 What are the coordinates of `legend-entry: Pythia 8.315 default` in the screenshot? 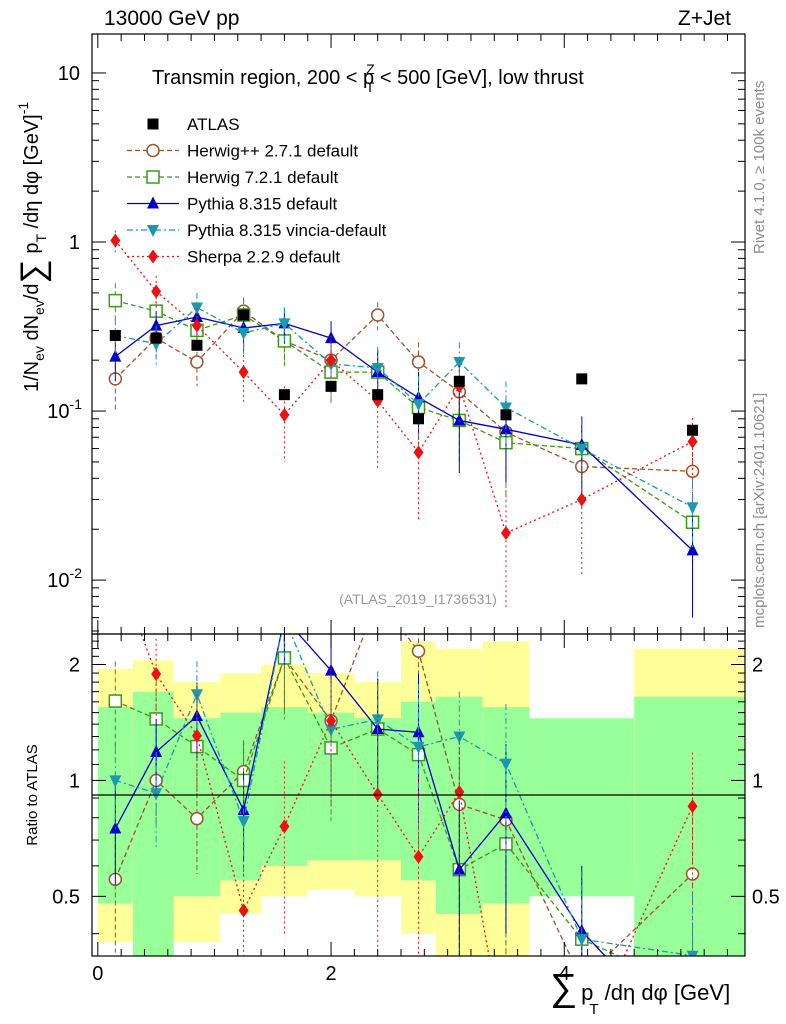 It's located at (232, 204).